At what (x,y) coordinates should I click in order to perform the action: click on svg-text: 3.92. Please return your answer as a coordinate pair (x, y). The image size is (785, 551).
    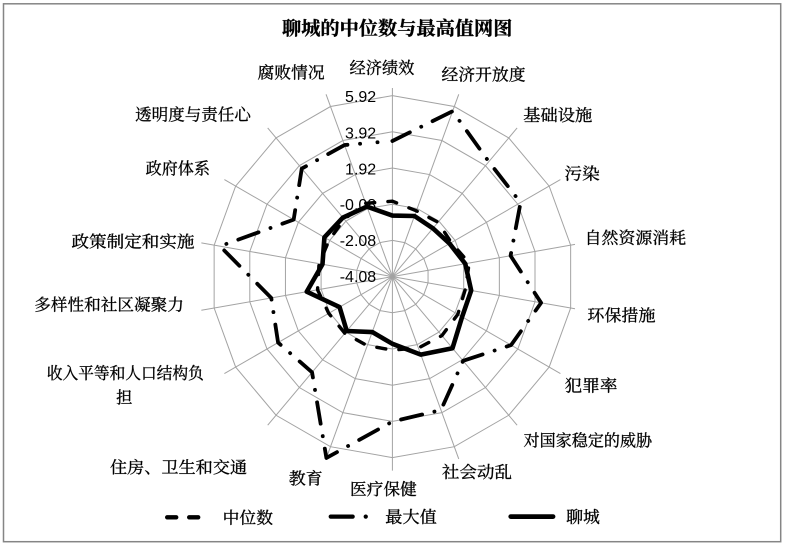
    Looking at the image, I should click on (360, 133).